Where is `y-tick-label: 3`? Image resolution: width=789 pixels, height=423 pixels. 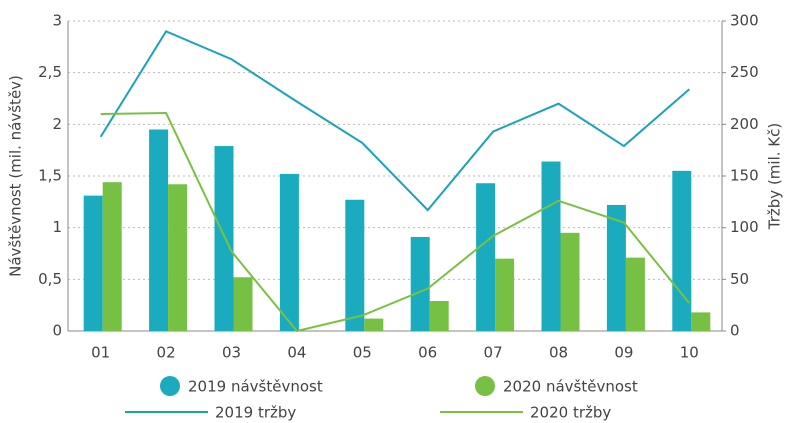 y-tick-label: 3 is located at coordinates (57, 21).